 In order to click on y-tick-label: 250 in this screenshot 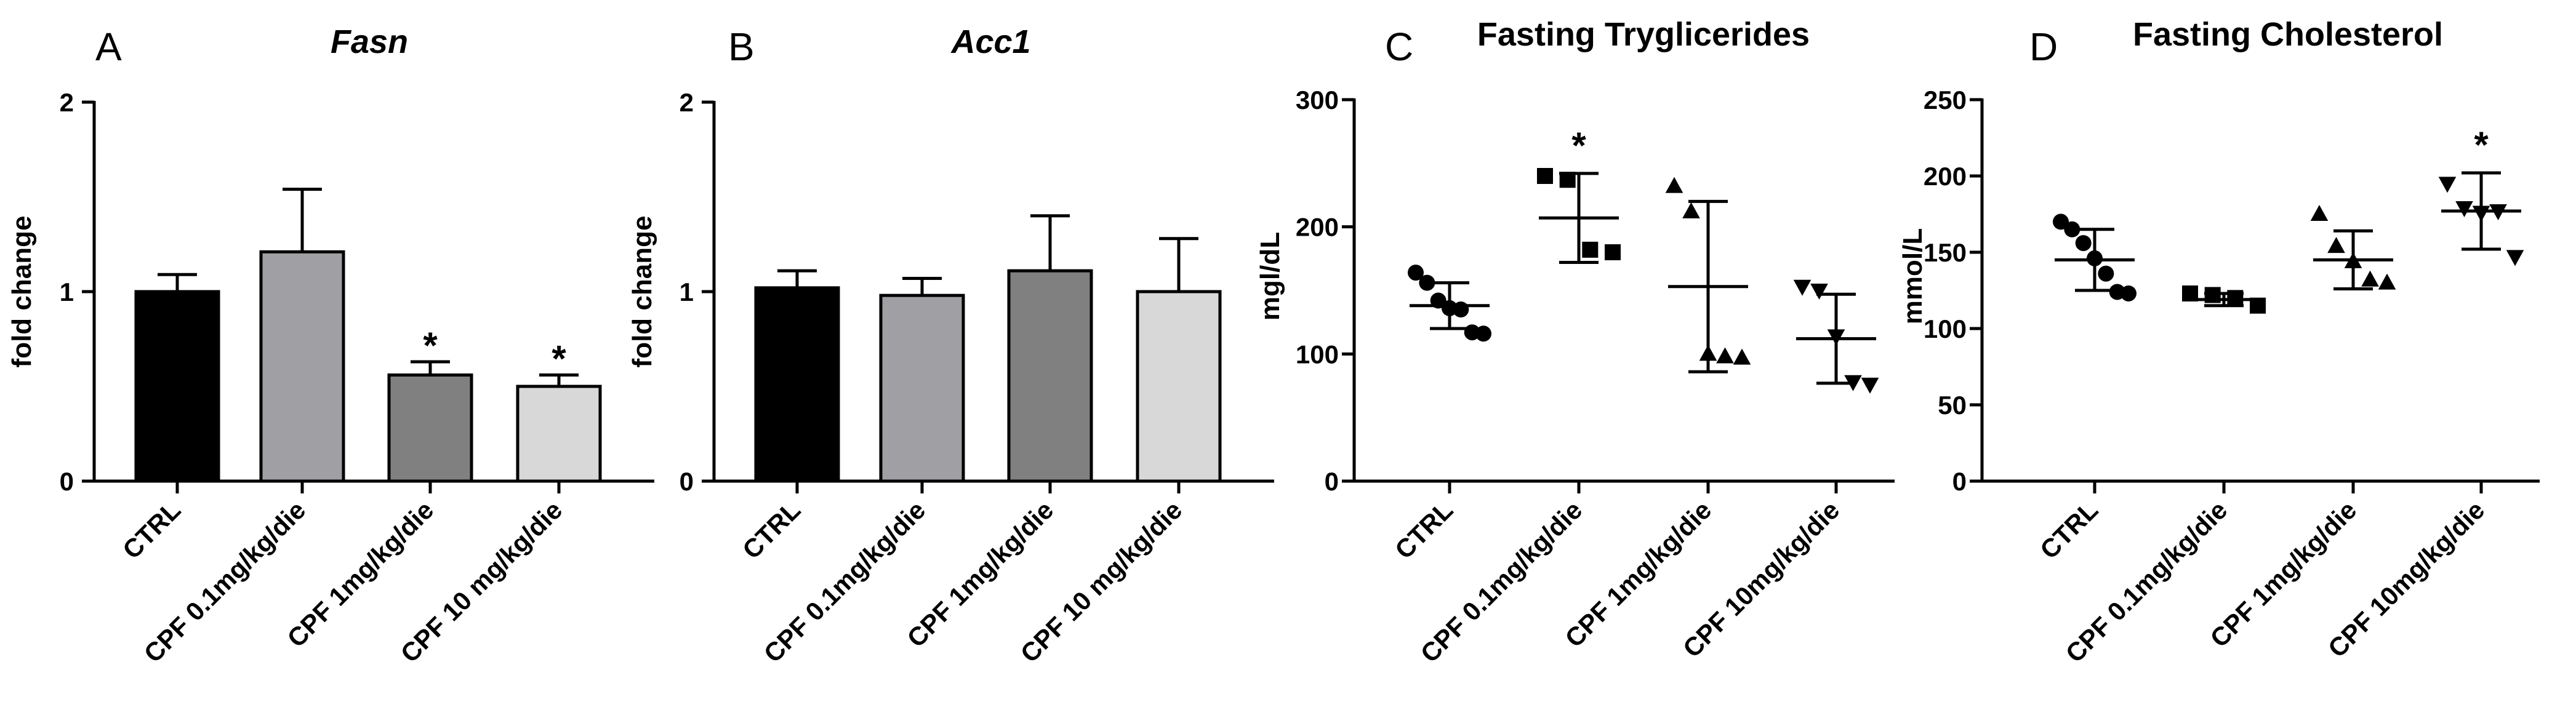, I will do `click(1945, 100)`.